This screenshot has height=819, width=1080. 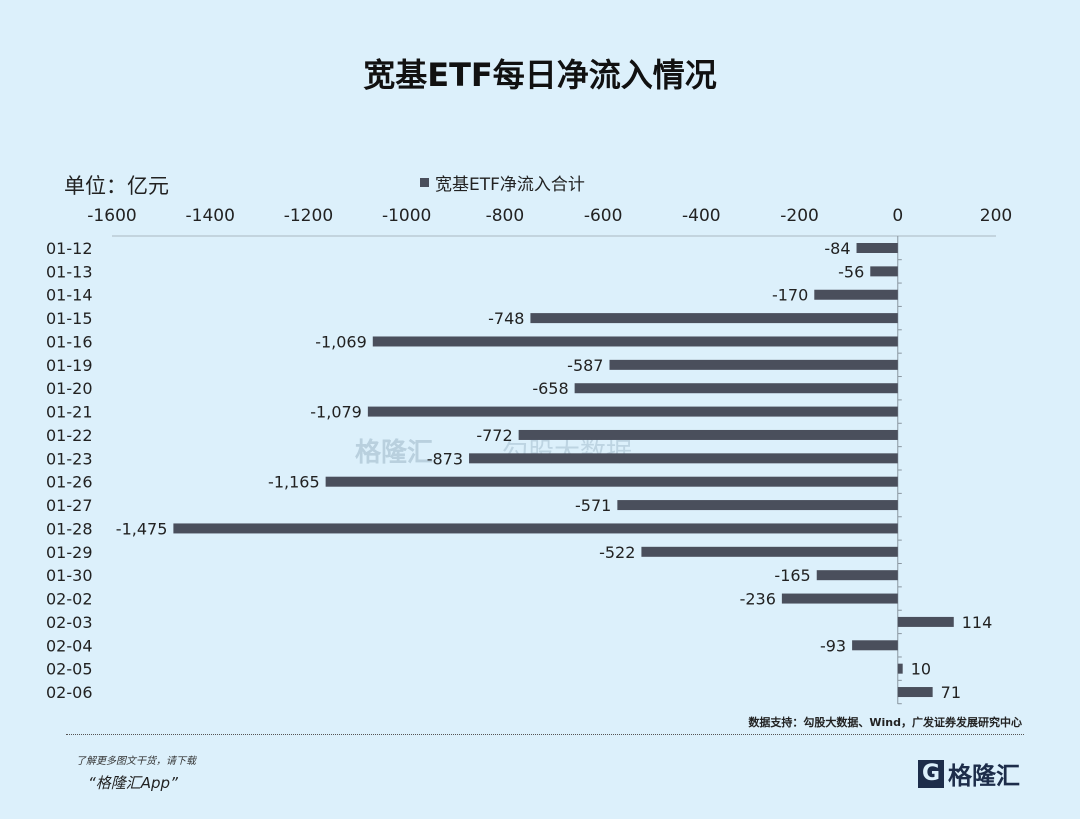 What do you see at coordinates (603, 216) in the screenshot?
I see `x-tick-label: -600` at bounding box center [603, 216].